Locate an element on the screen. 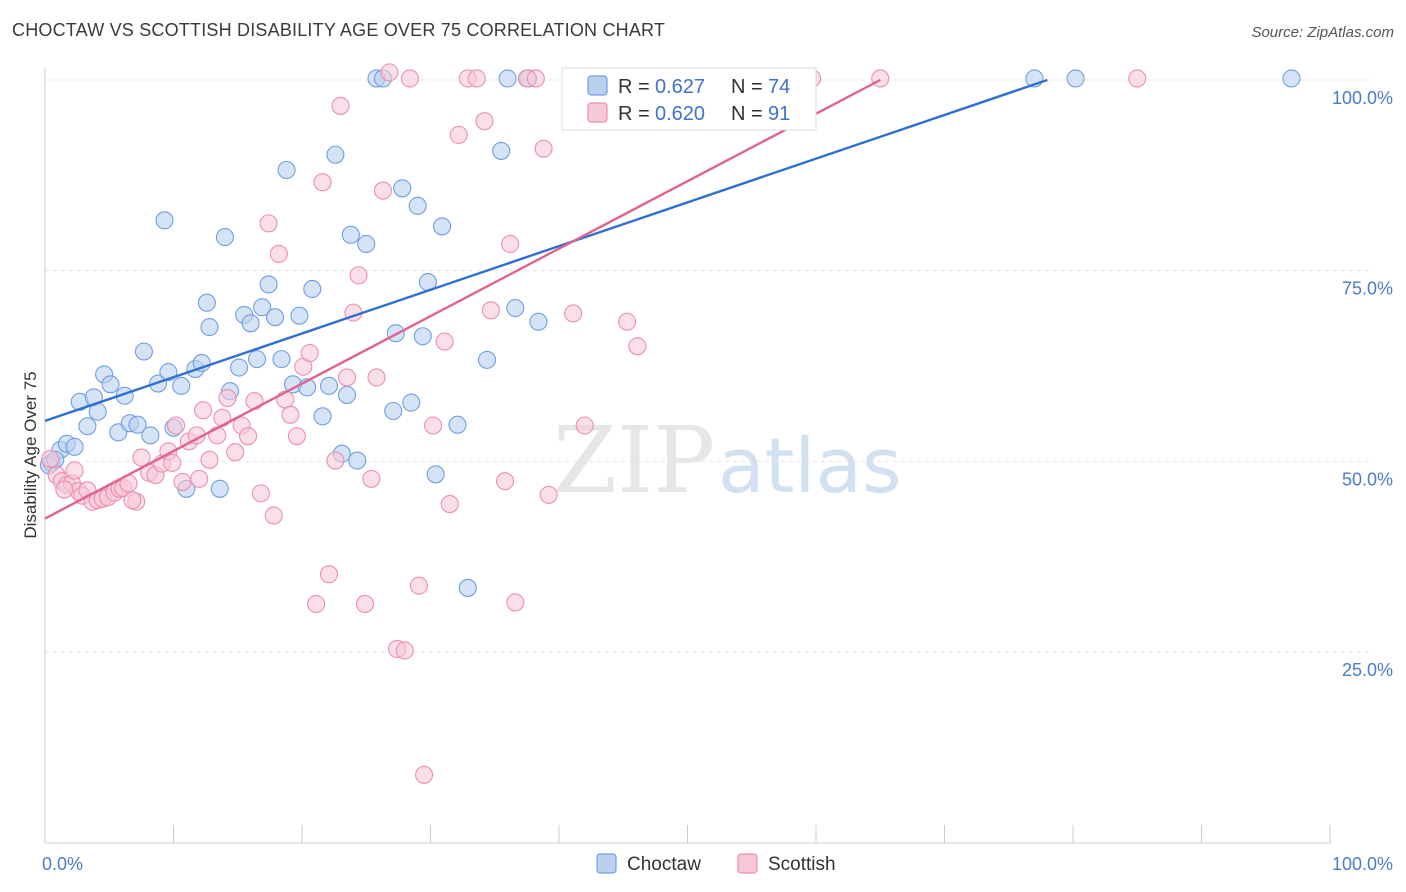 The width and height of the screenshot is (1406, 892). bottom-legend-choctaw: Choctaw is located at coordinates (664, 864).